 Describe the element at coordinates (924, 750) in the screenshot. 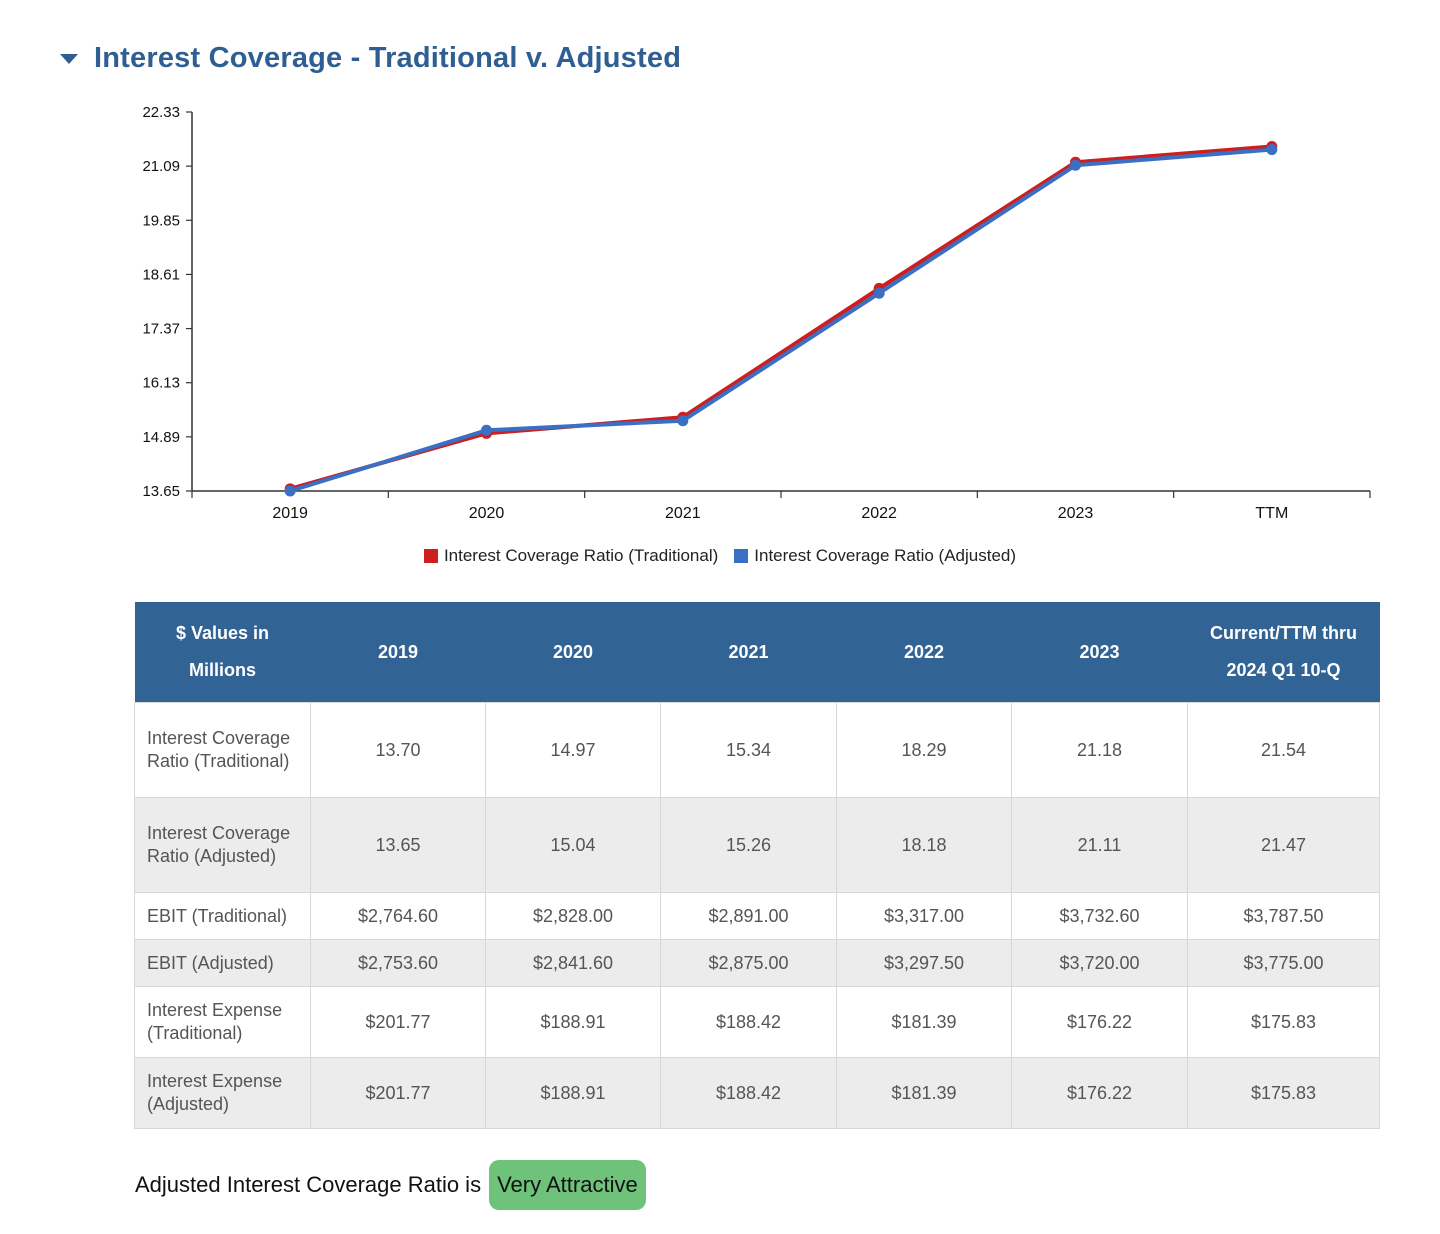

I see `table-cell: 18.29` at that location.